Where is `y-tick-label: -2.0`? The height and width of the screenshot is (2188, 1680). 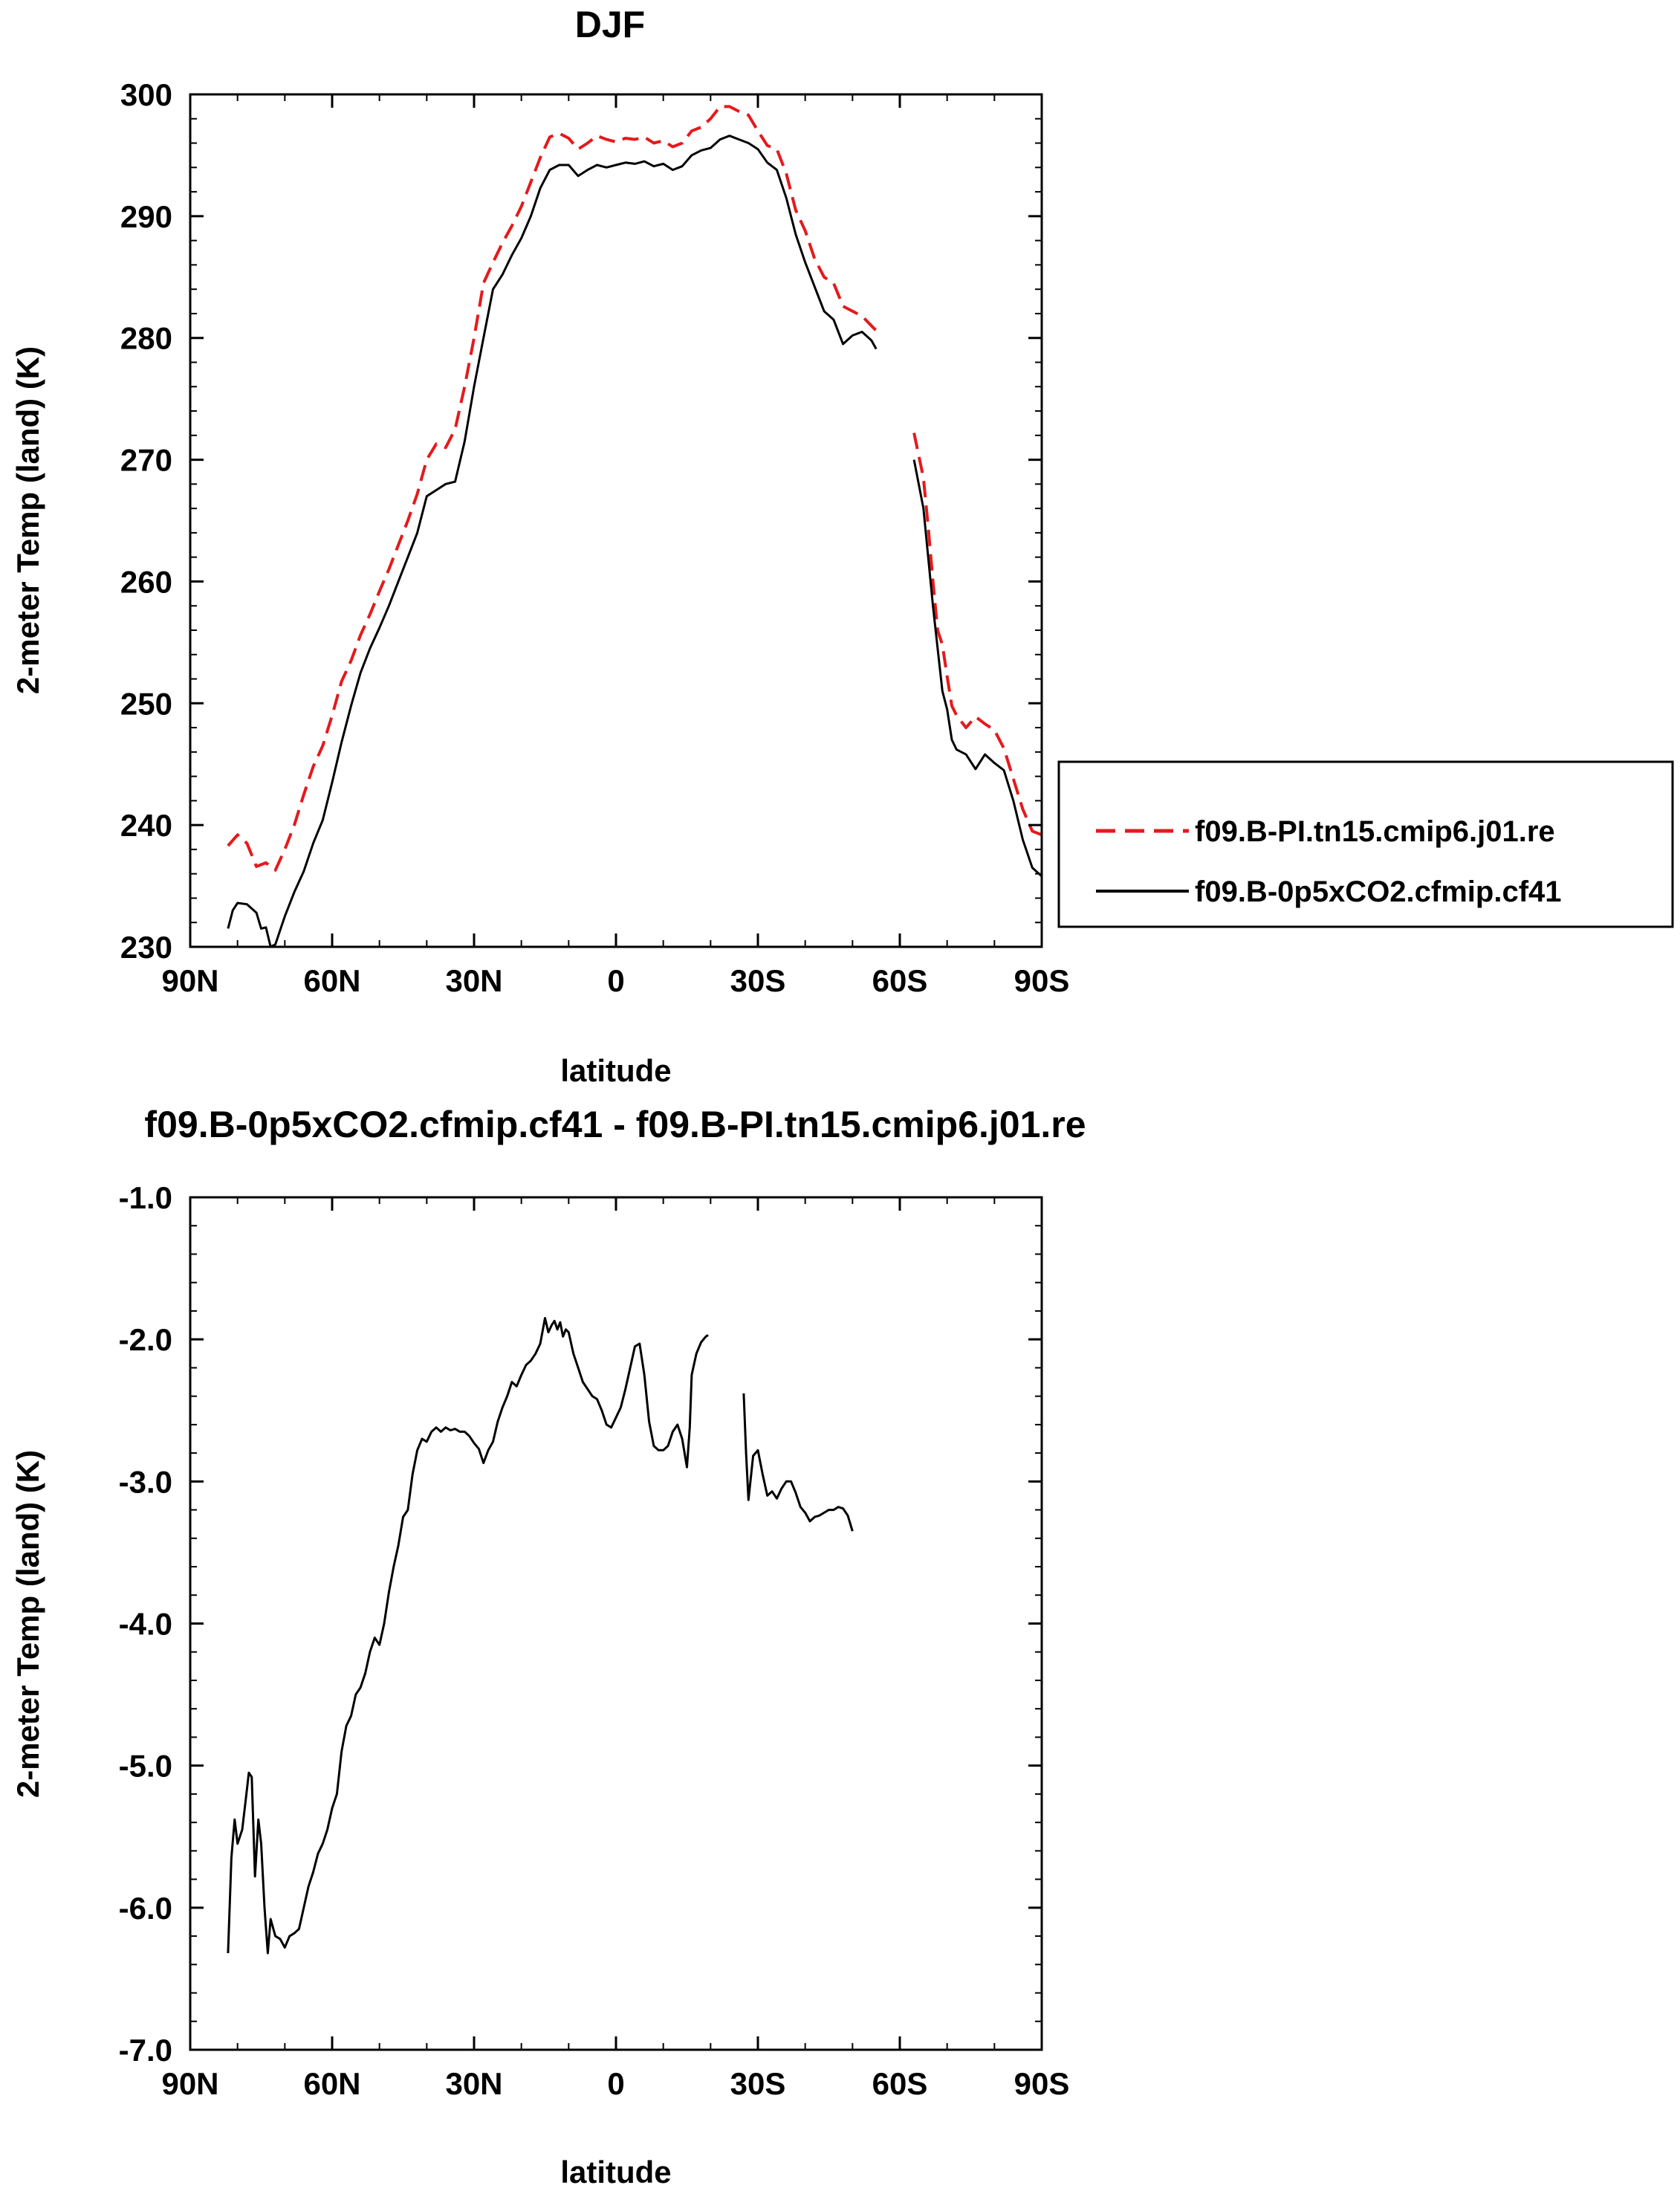 y-tick-label: -2.0 is located at coordinates (146, 1339).